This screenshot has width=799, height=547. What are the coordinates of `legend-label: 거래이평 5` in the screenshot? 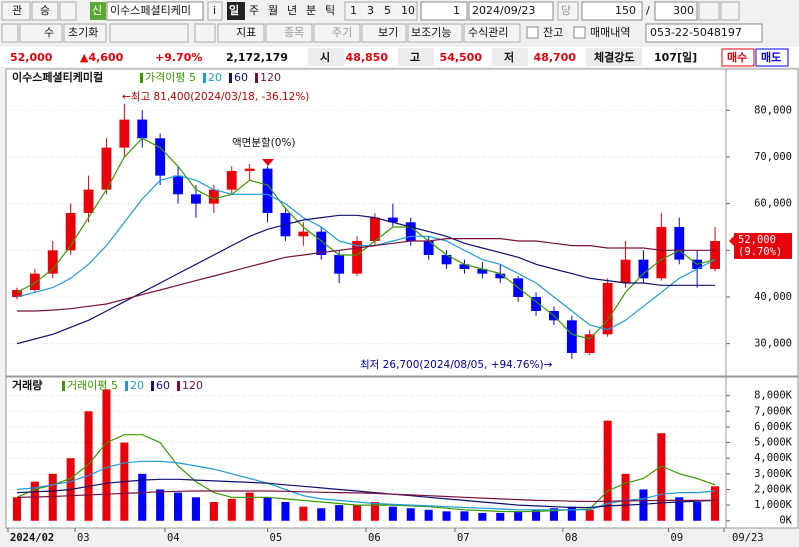 It's located at (92, 385).